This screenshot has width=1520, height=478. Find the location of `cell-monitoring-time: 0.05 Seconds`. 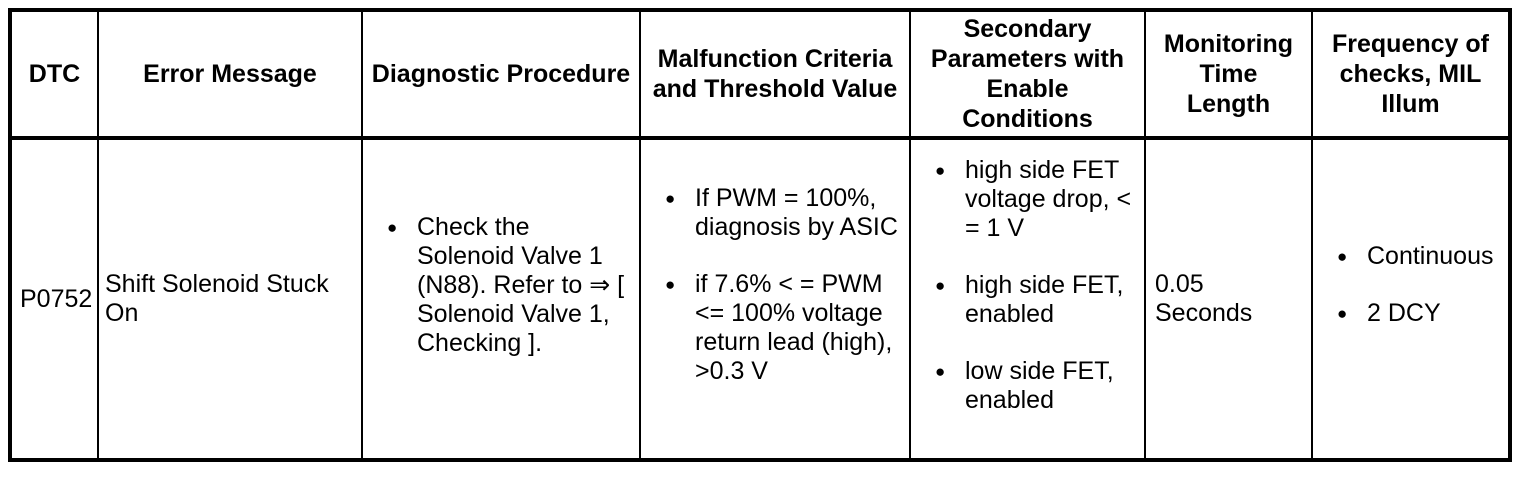

cell-monitoring-time: 0.05 Seconds is located at coordinates (1228, 299).